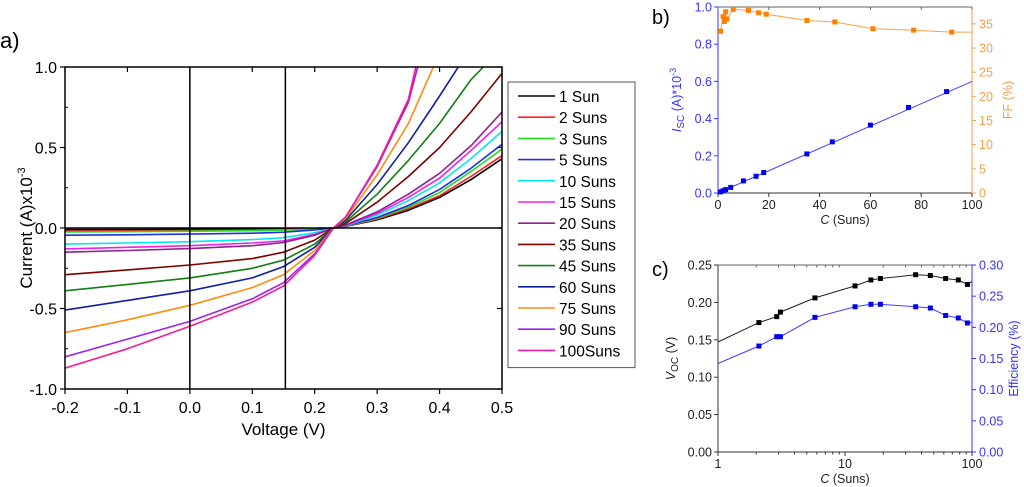 Image resolution: width=1024 pixels, height=487 pixels. I want to click on x-tick-label: 40, so click(820, 205).